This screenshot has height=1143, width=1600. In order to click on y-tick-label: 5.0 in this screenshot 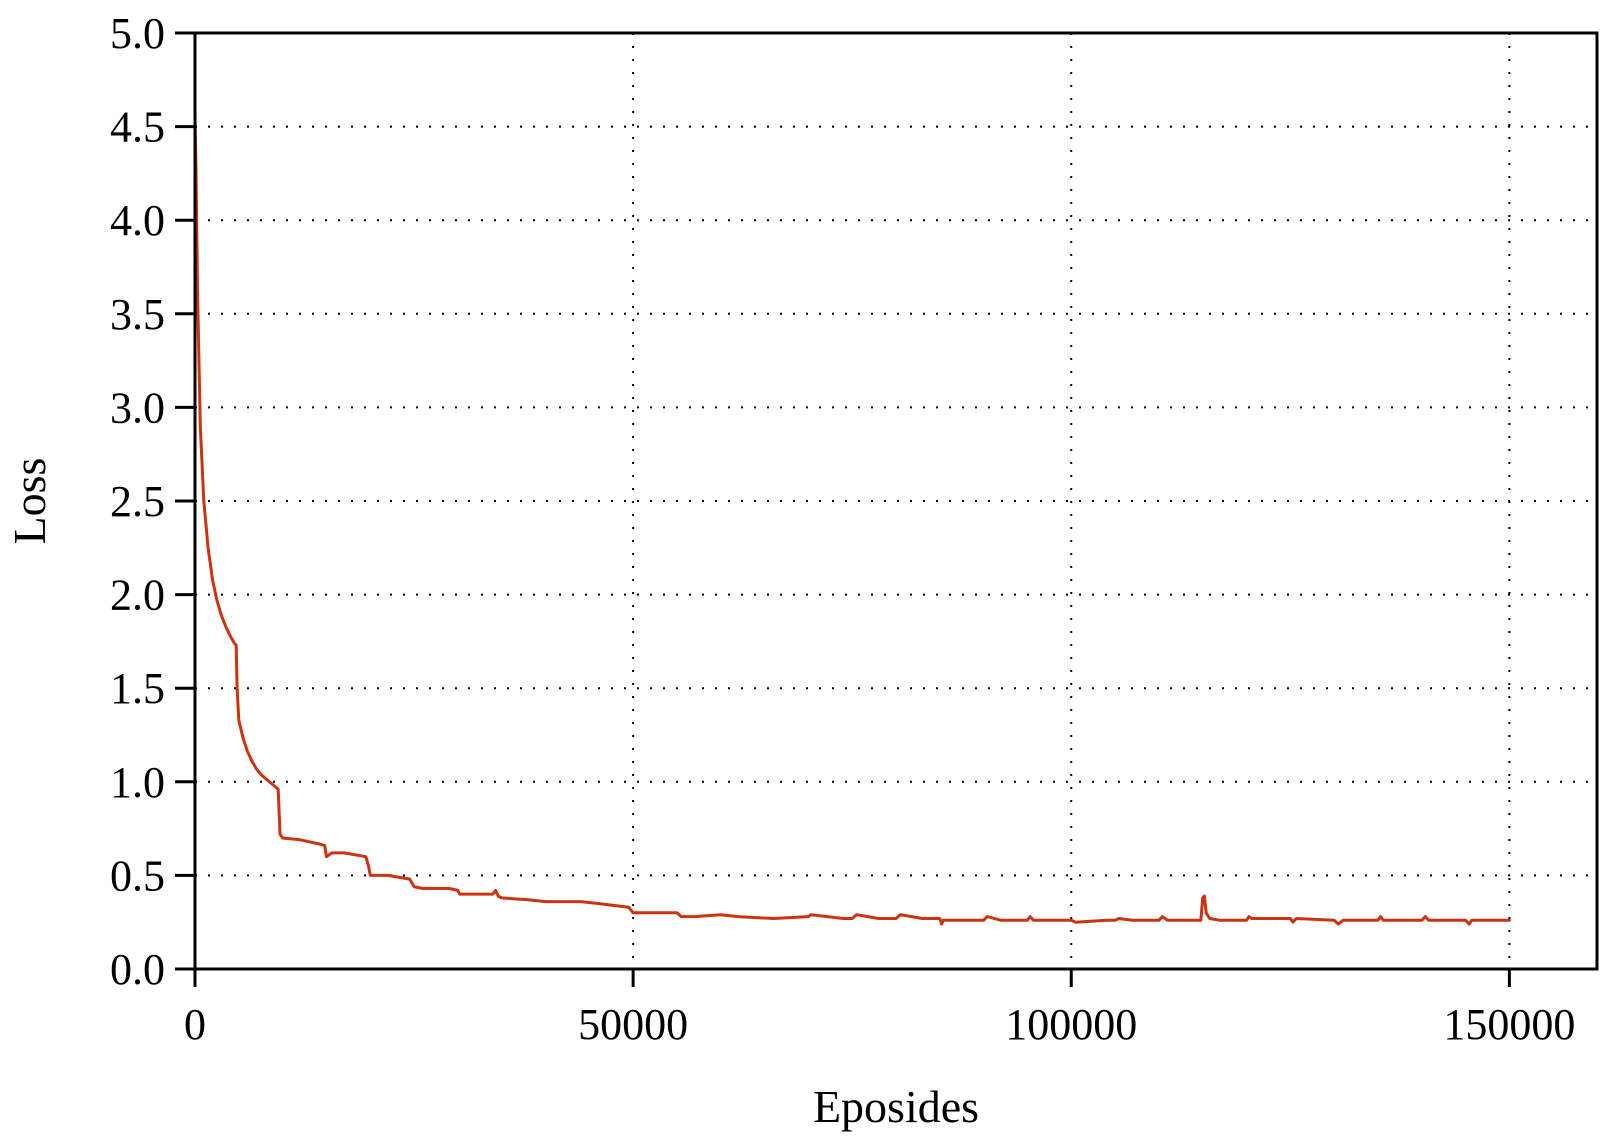, I will do `click(137, 33)`.